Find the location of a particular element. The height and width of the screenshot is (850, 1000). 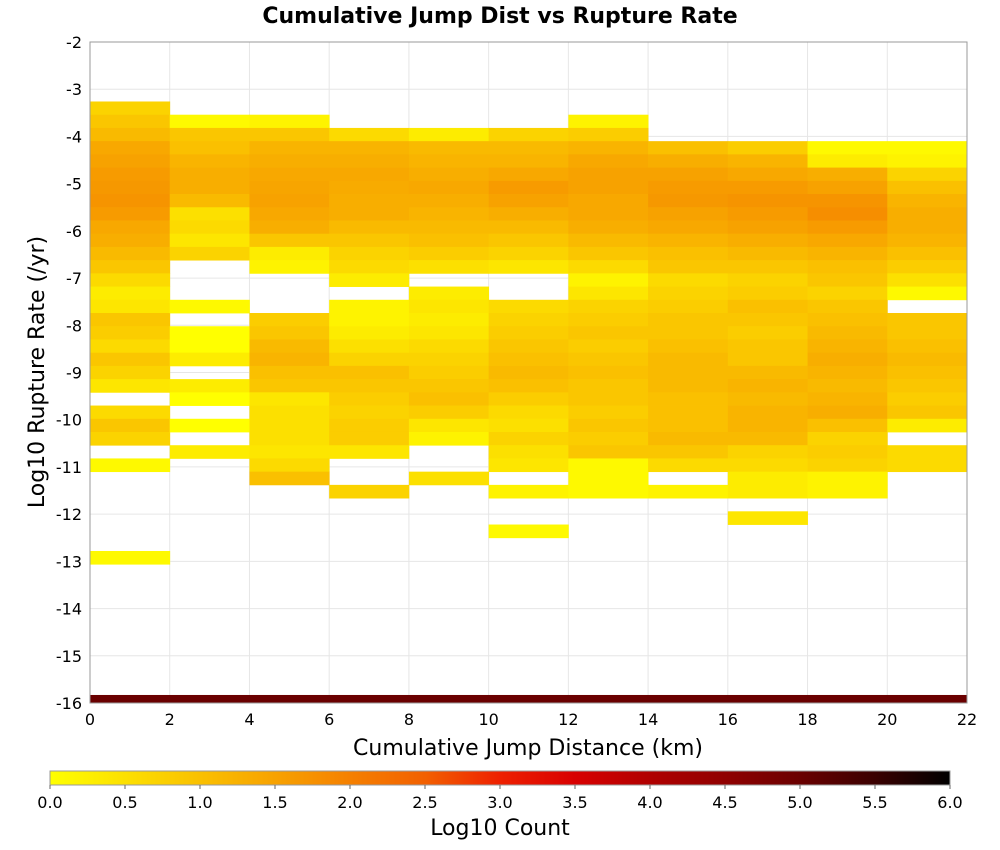

x-tick-label: 4 is located at coordinates (249, 719).